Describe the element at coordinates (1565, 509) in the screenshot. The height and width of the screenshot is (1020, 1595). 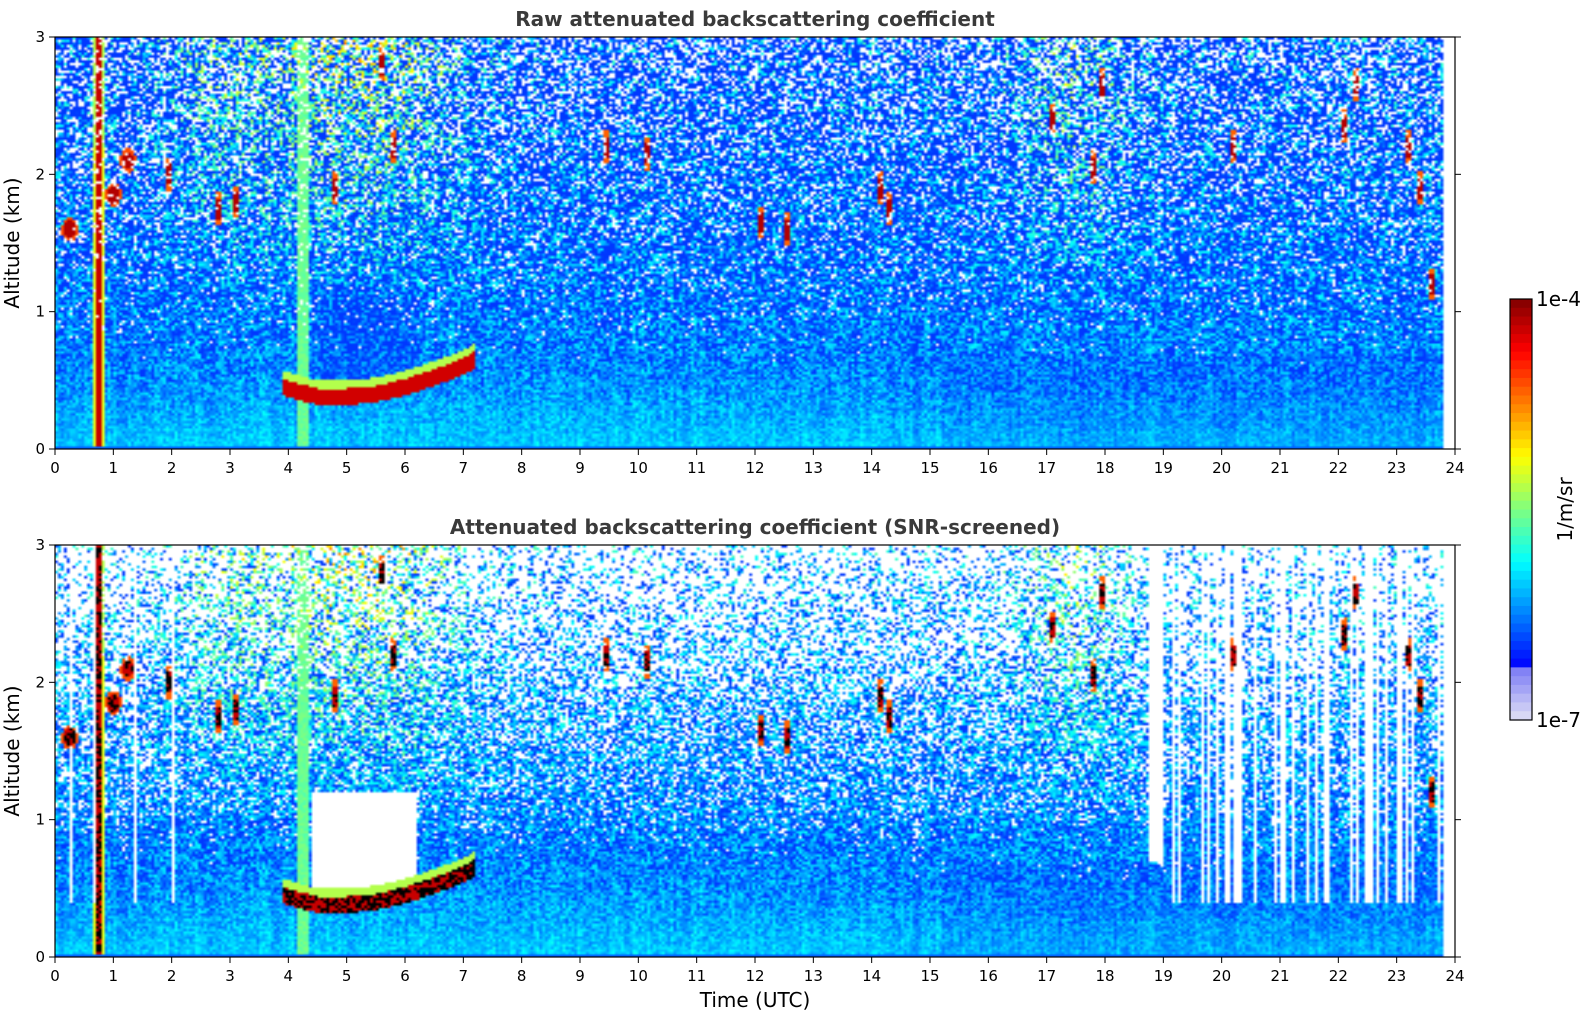
I see `colorbar-label: 1/m/sr` at that location.